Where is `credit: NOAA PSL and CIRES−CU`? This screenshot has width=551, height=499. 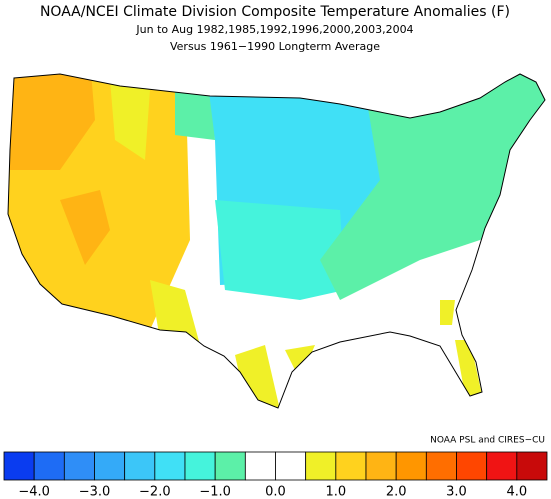 credit: NOAA PSL and CIRES−CU is located at coordinates (487, 441).